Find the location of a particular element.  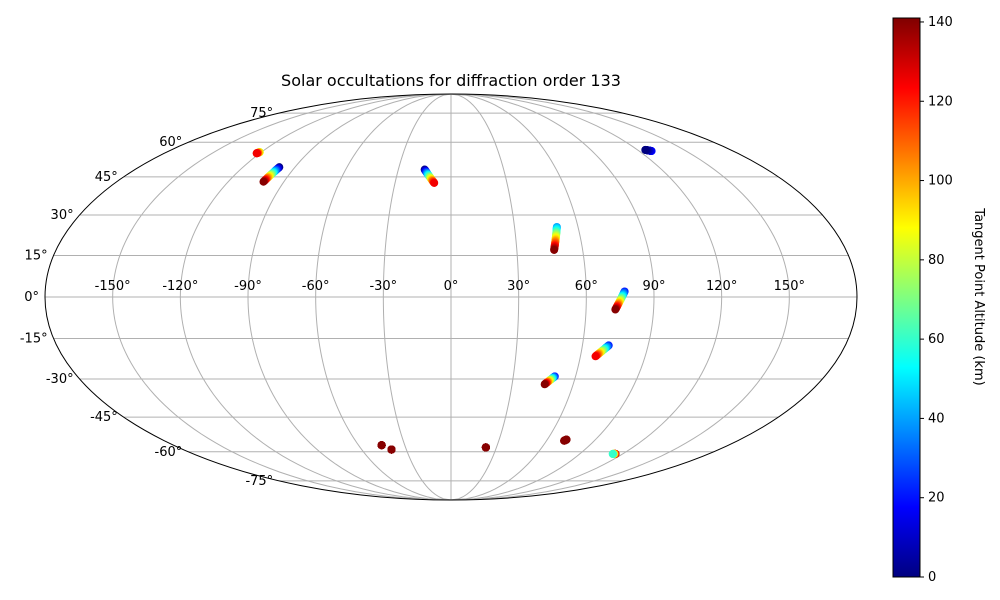

latitude-tick-label: 60° is located at coordinates (170, 142).